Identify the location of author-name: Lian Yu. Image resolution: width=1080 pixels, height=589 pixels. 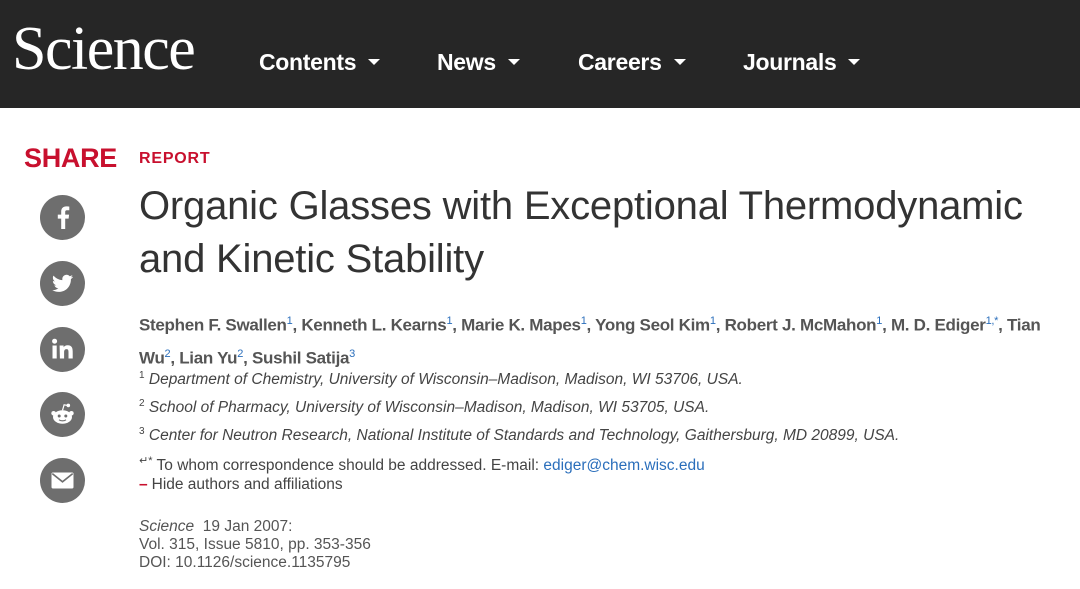
(208, 358).